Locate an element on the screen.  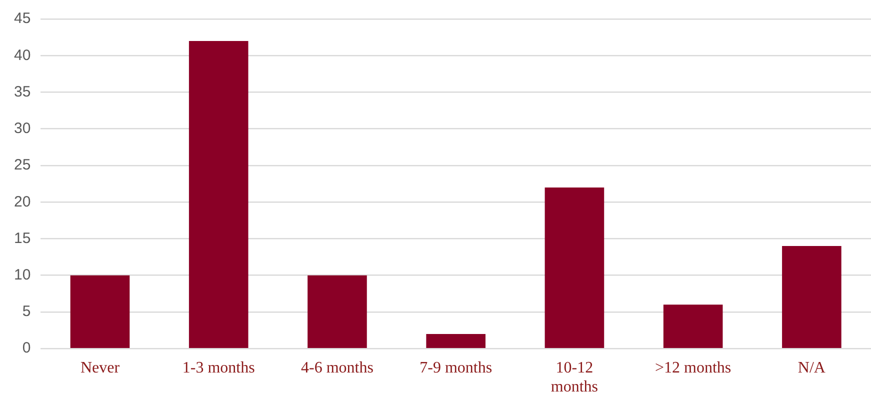
y-tick-label: 30 is located at coordinates (22, 129).